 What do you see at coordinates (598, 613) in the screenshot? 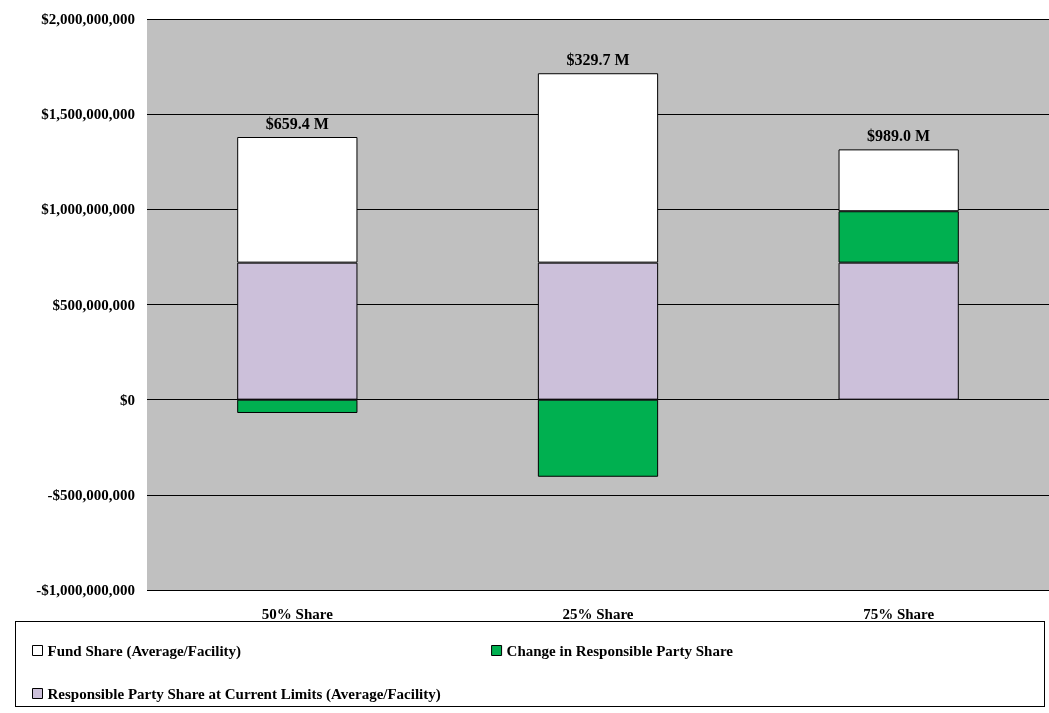
I see `x-tick-label: 25% Share` at bounding box center [598, 613].